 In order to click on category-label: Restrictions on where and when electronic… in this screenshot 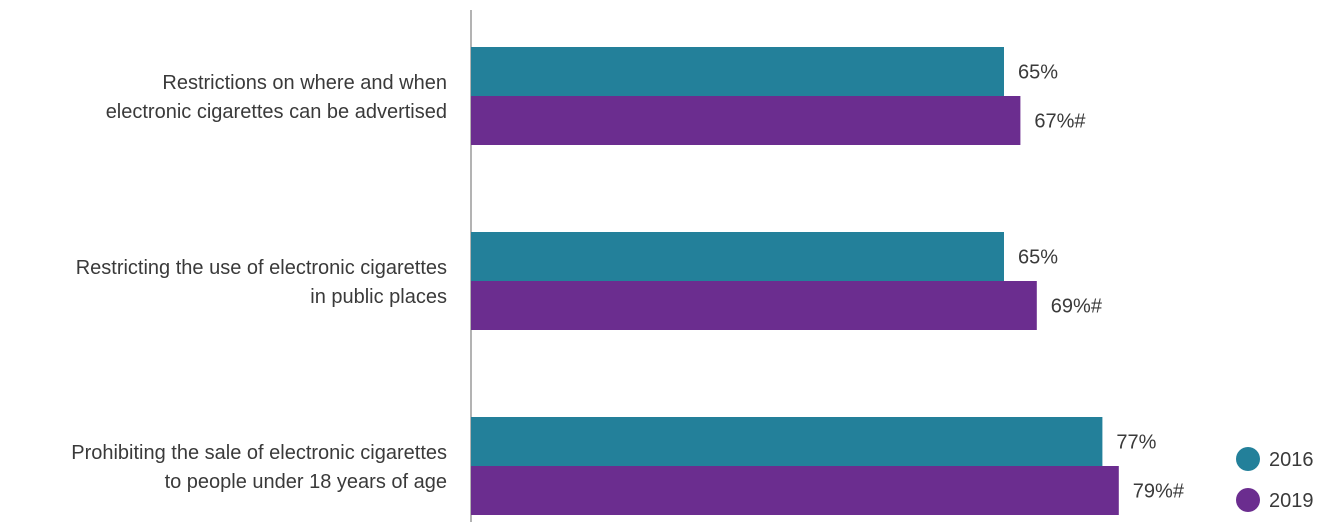, I will do `click(276, 97)`.